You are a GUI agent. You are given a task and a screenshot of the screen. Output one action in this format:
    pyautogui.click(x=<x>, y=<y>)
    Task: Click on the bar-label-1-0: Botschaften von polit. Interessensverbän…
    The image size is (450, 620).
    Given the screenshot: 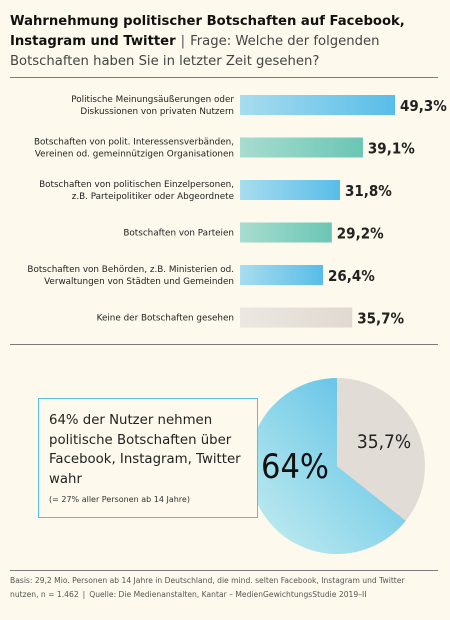 What is the action you would take?
    pyautogui.click(x=134, y=143)
    